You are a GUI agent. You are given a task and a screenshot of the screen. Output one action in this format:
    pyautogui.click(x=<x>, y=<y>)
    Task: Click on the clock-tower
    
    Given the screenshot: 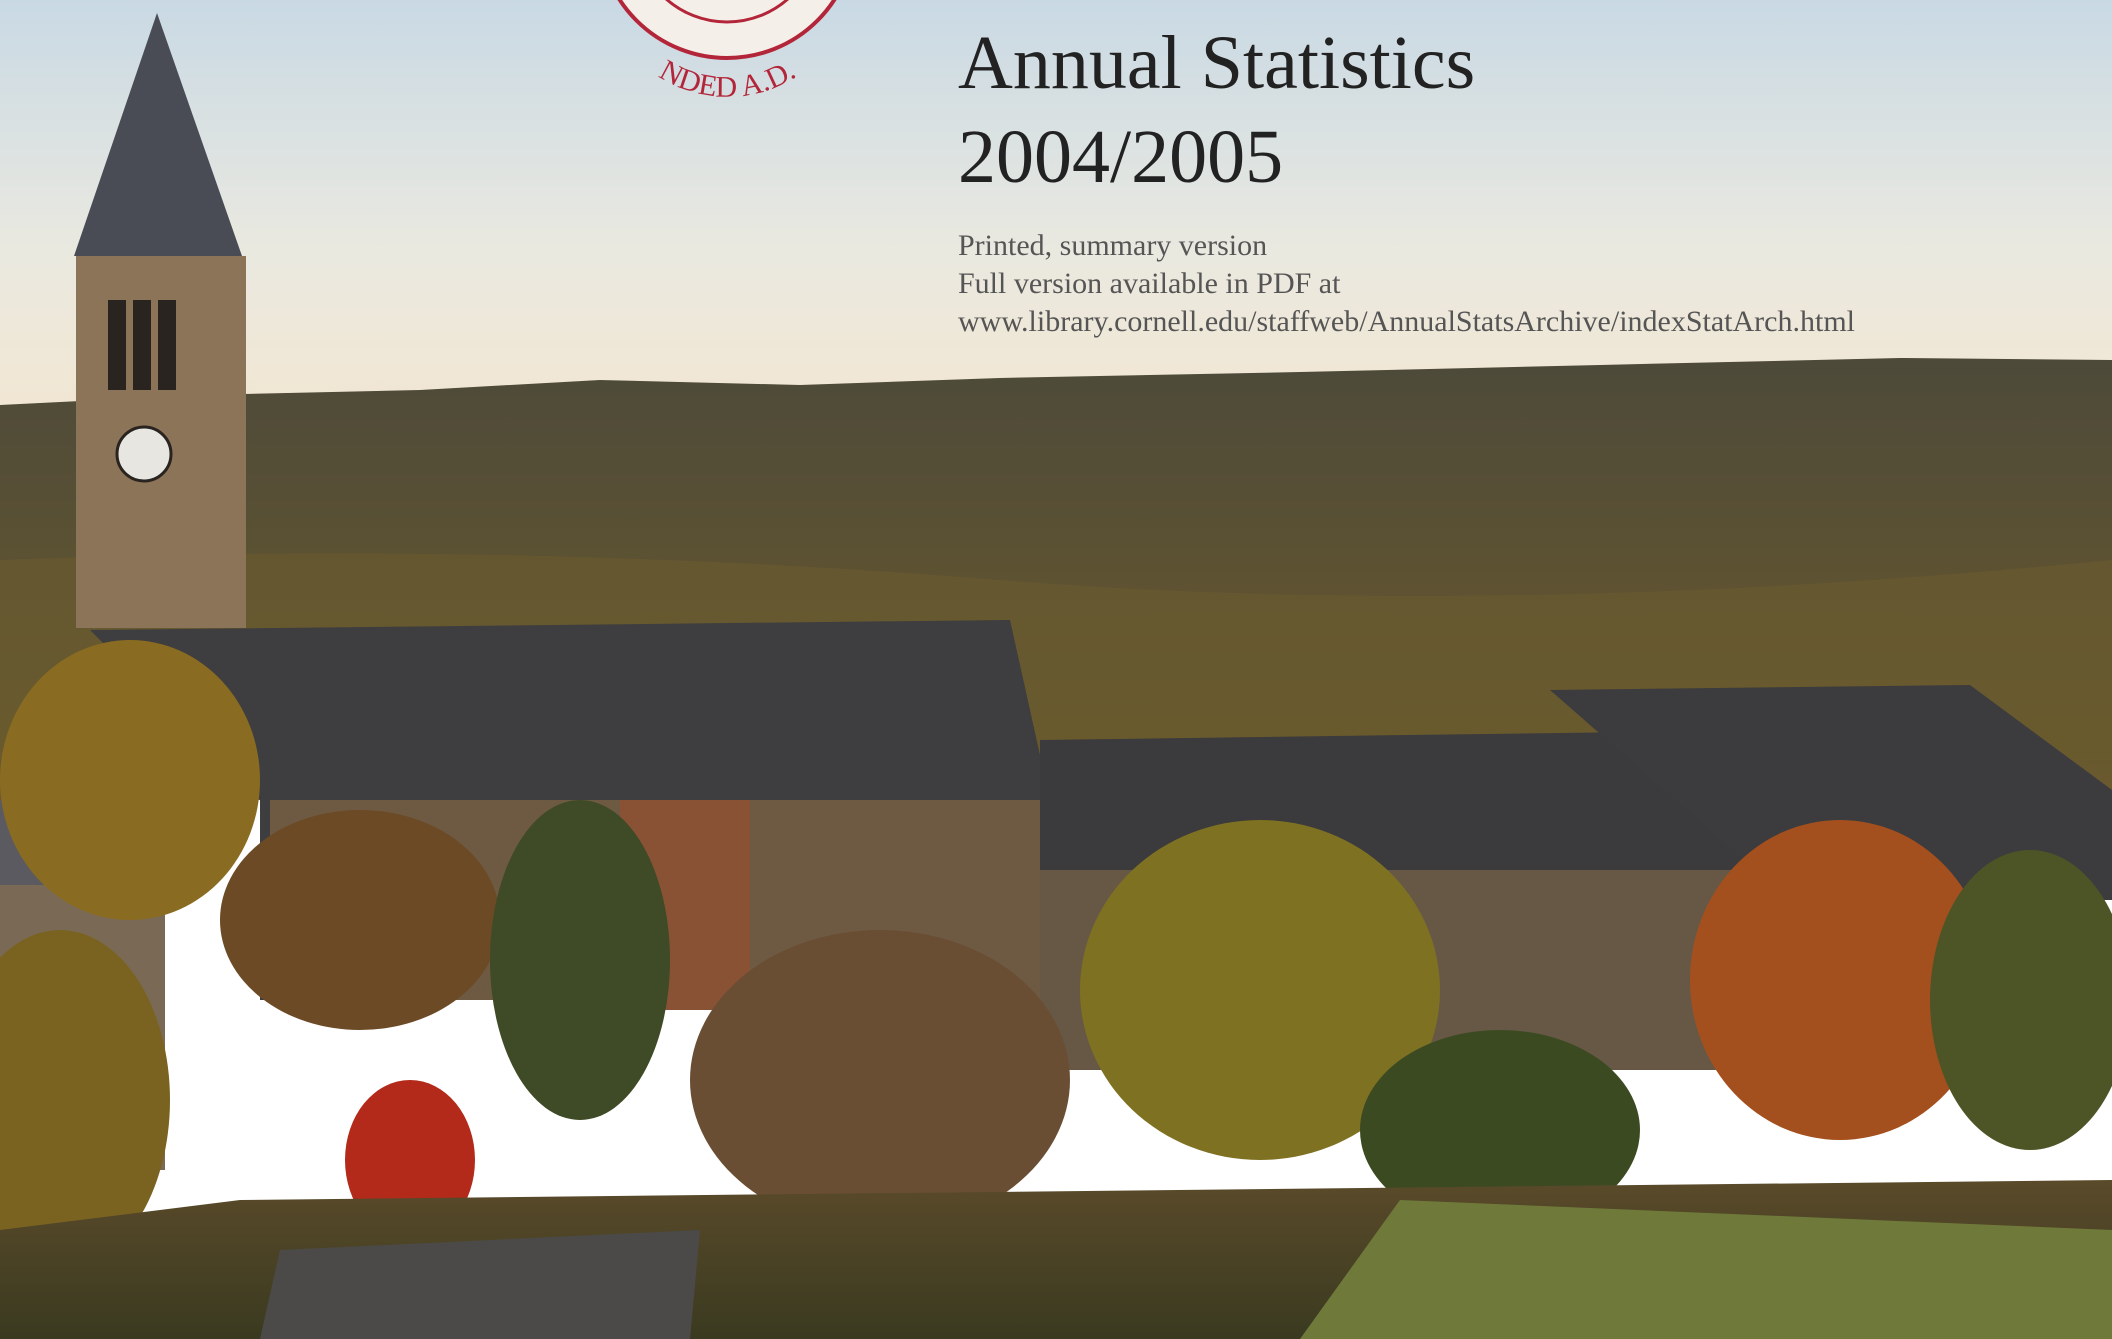 What is the action you would take?
    pyautogui.click(x=160, y=320)
    